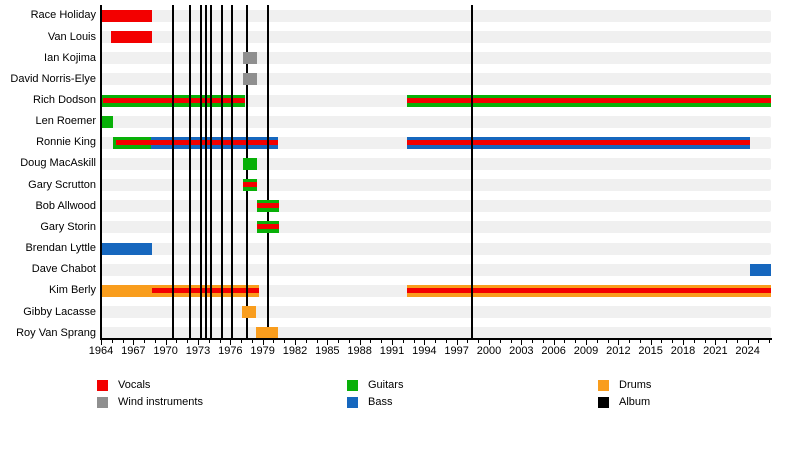  I want to click on legend-label: Guitars, so click(386, 385).